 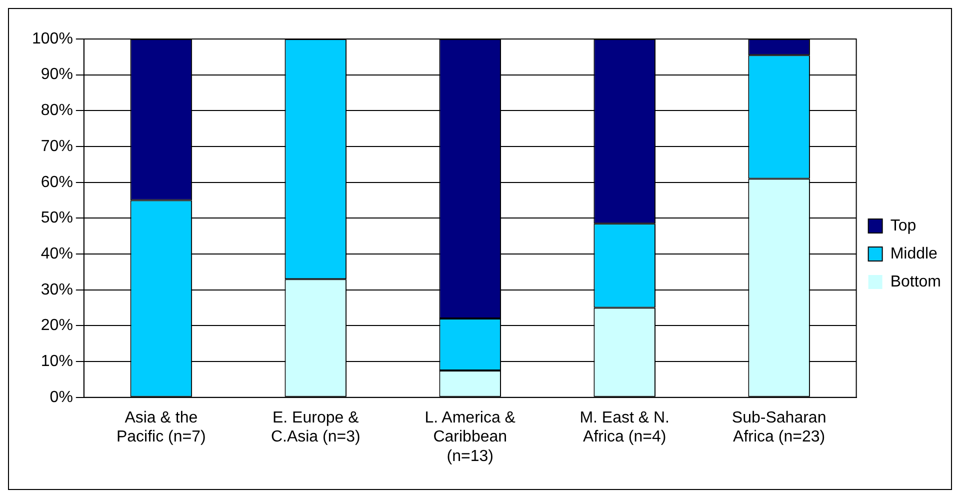 What do you see at coordinates (56, 75) in the screenshot?
I see `y-tick-label: 90%` at bounding box center [56, 75].